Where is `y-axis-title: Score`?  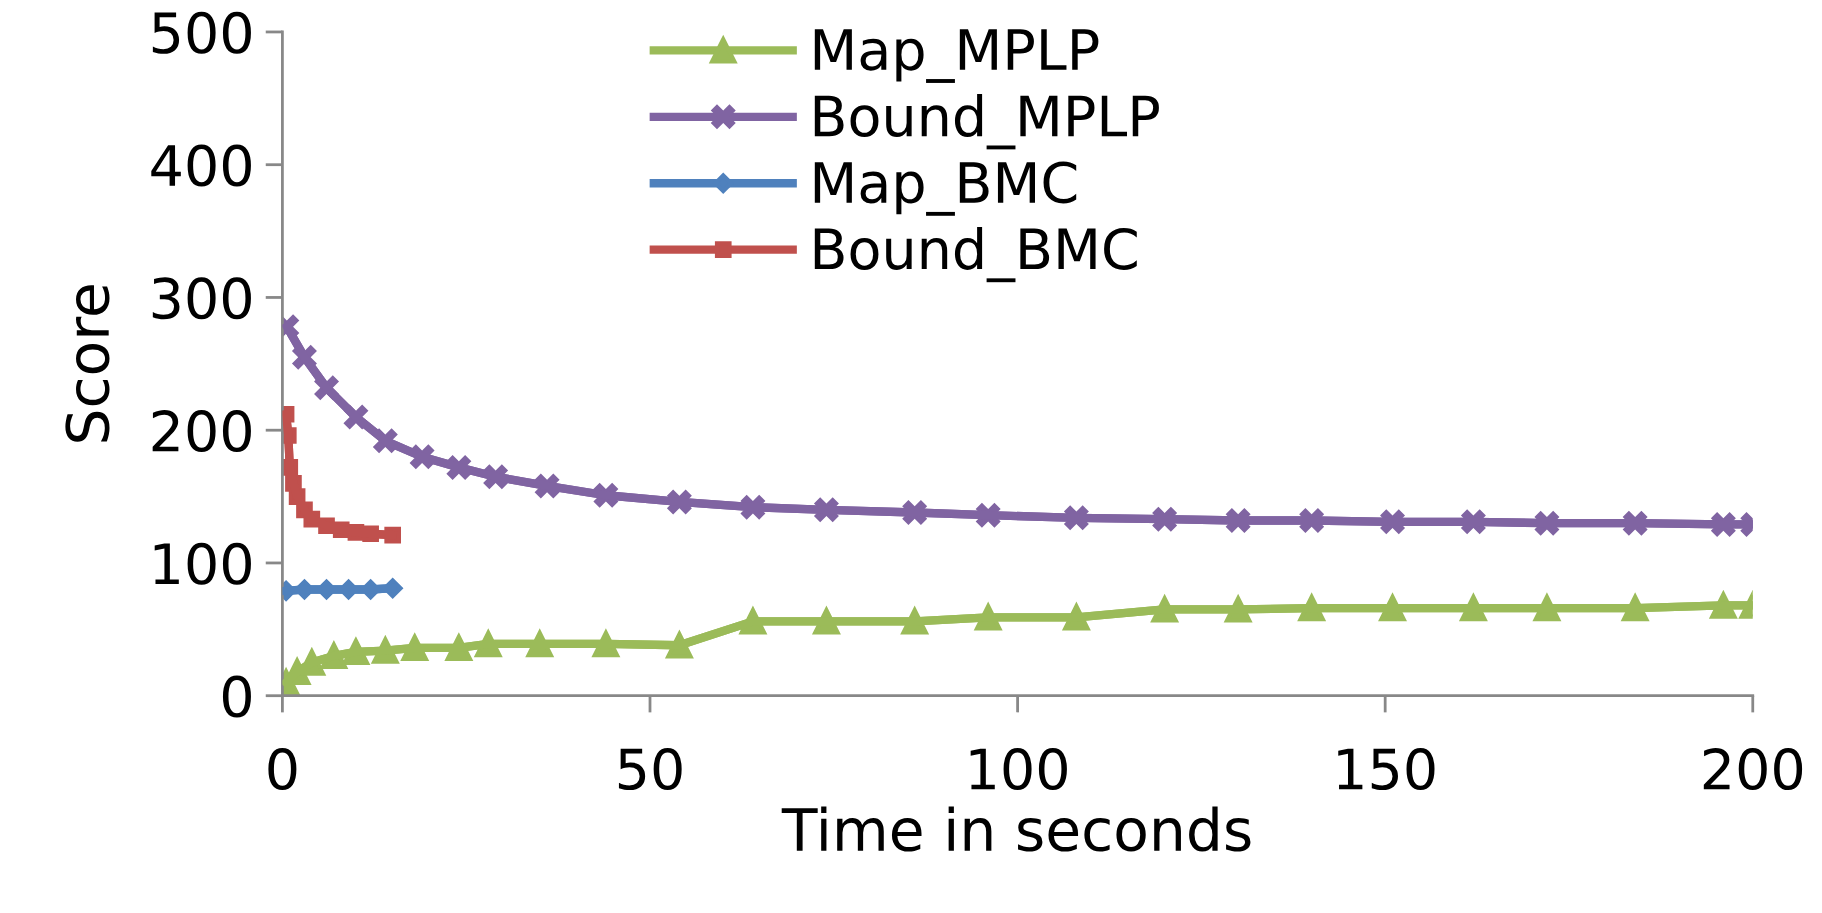 y-axis-title: Score is located at coordinates (87, 363).